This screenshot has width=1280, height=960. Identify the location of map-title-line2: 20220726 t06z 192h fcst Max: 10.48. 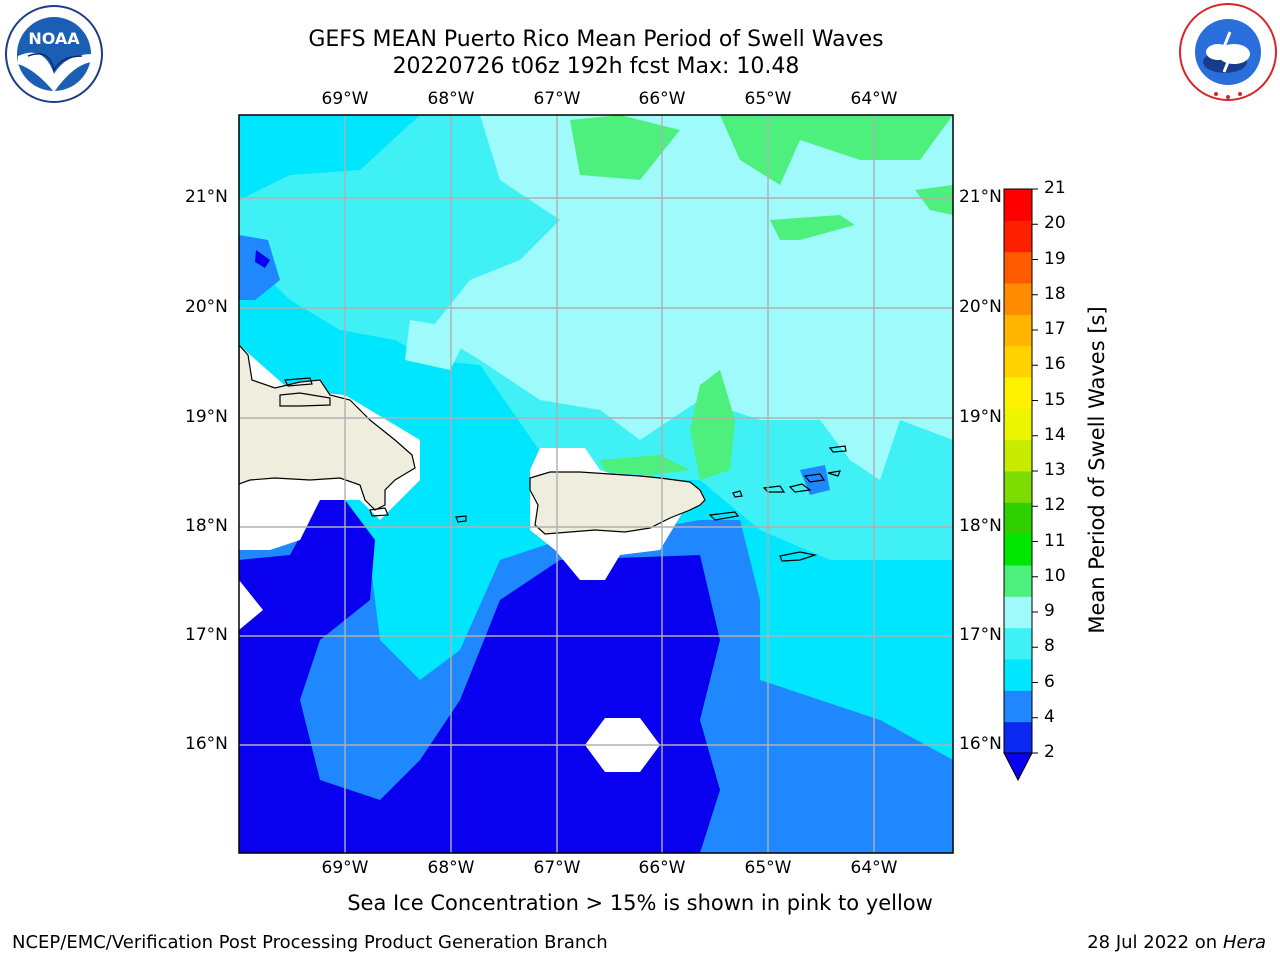
(596, 66).